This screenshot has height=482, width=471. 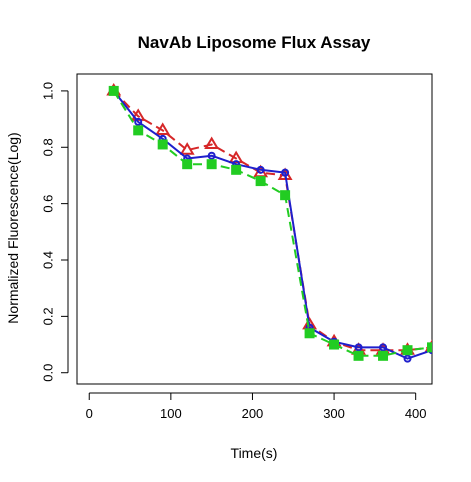 I want to click on y-axis: 0.0 0.2 0.4 0.6 0.8 1.0, so click(x=55, y=232).